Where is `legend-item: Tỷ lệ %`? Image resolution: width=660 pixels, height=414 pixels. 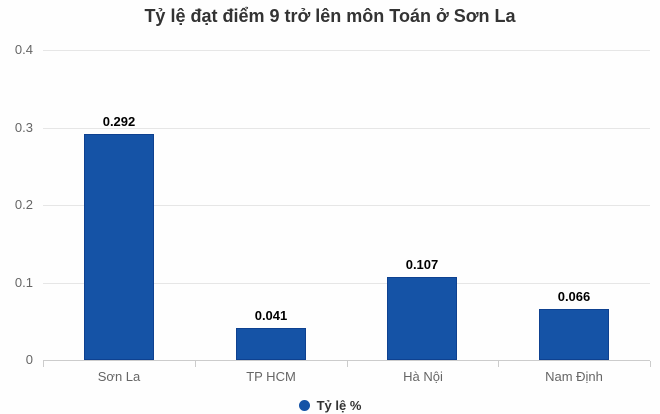 legend-item: Tỷ lệ % is located at coordinates (330, 405).